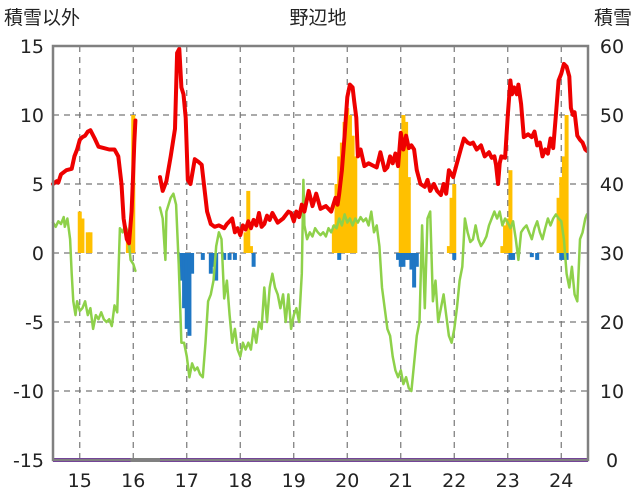 This screenshot has height=501, width=636. Describe the element at coordinates (32, 47) in the screenshot. I see `left-tick-label: 15` at that location.